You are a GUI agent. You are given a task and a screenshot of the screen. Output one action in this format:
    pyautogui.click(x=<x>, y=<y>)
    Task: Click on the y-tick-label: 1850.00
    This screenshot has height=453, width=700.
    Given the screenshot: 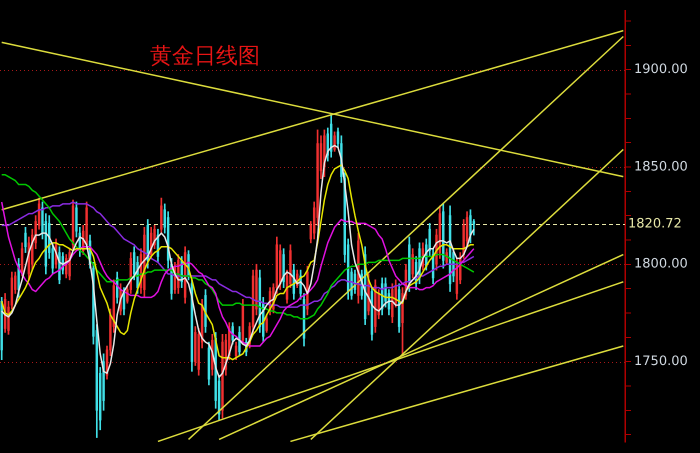 What is the action you would take?
    pyautogui.click(x=661, y=166)
    